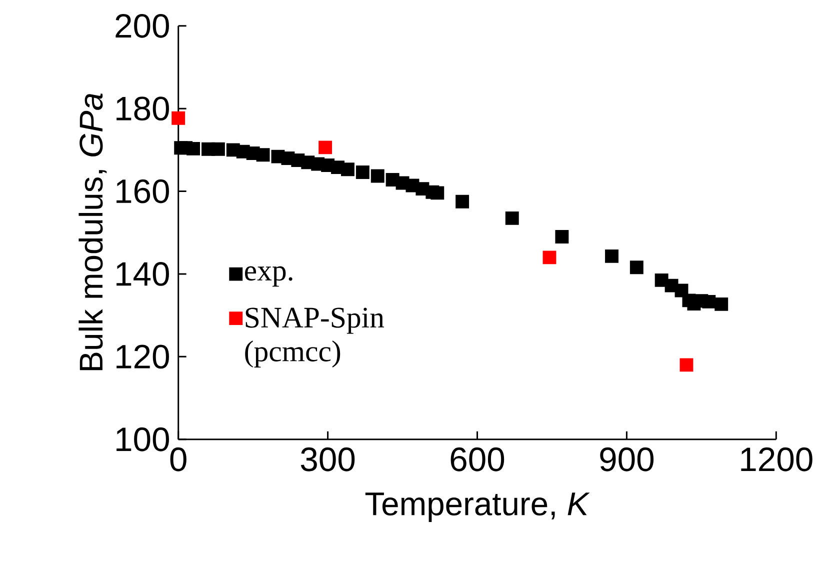 This screenshot has width=817, height=561. What do you see at coordinates (327, 459) in the screenshot?
I see `x-tick-label: 300` at bounding box center [327, 459].